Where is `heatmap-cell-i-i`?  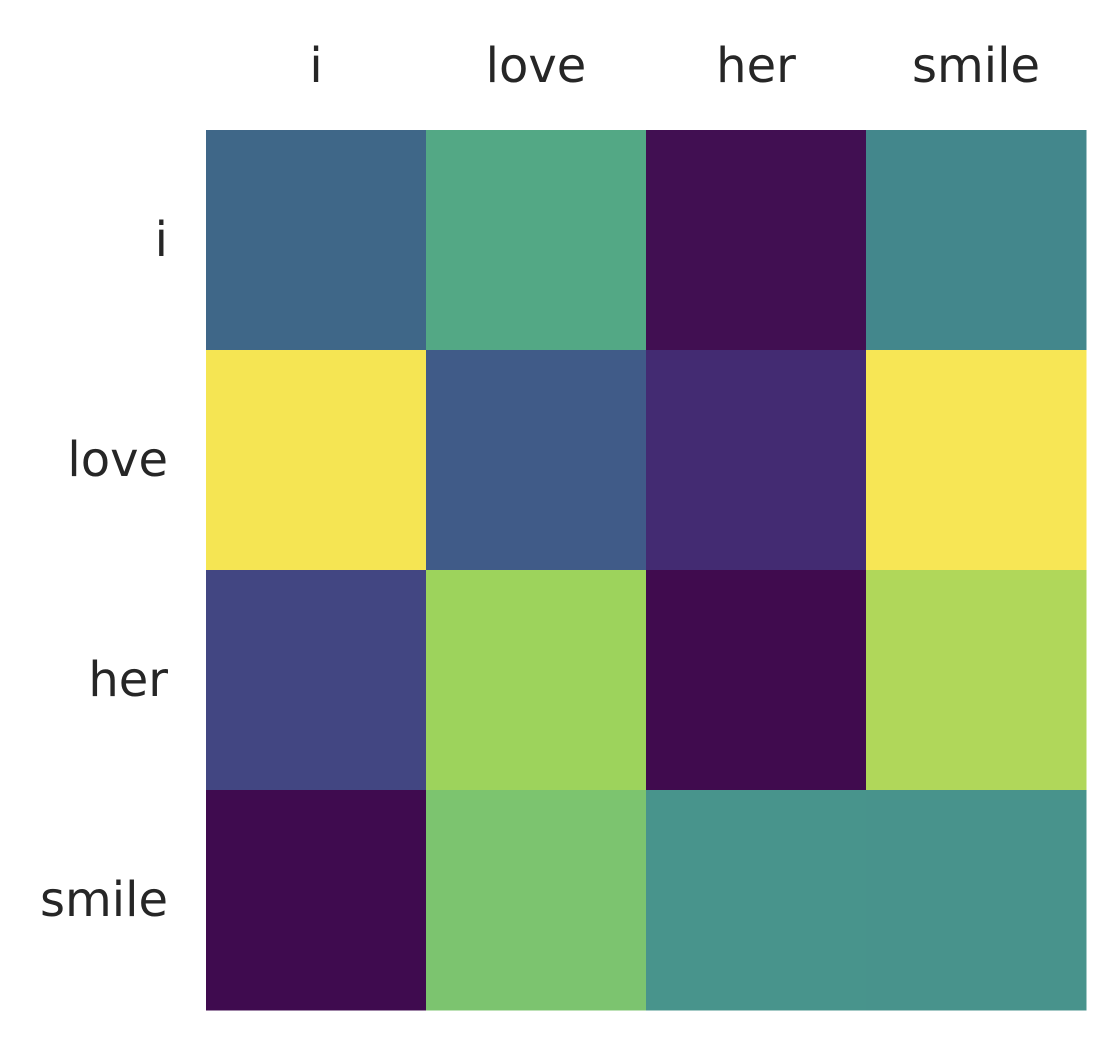
heatmap-cell-i-i is located at coordinates (316, 240).